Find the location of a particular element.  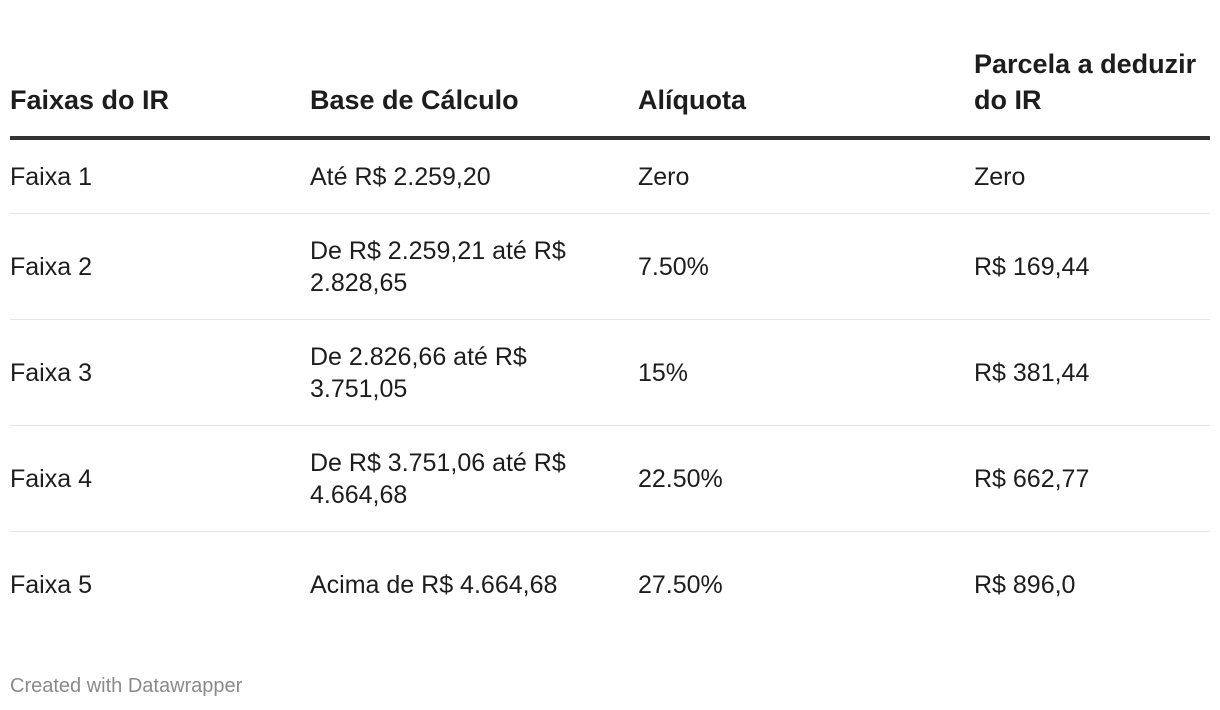

cell-text: Faixa 1 is located at coordinates (51, 176).